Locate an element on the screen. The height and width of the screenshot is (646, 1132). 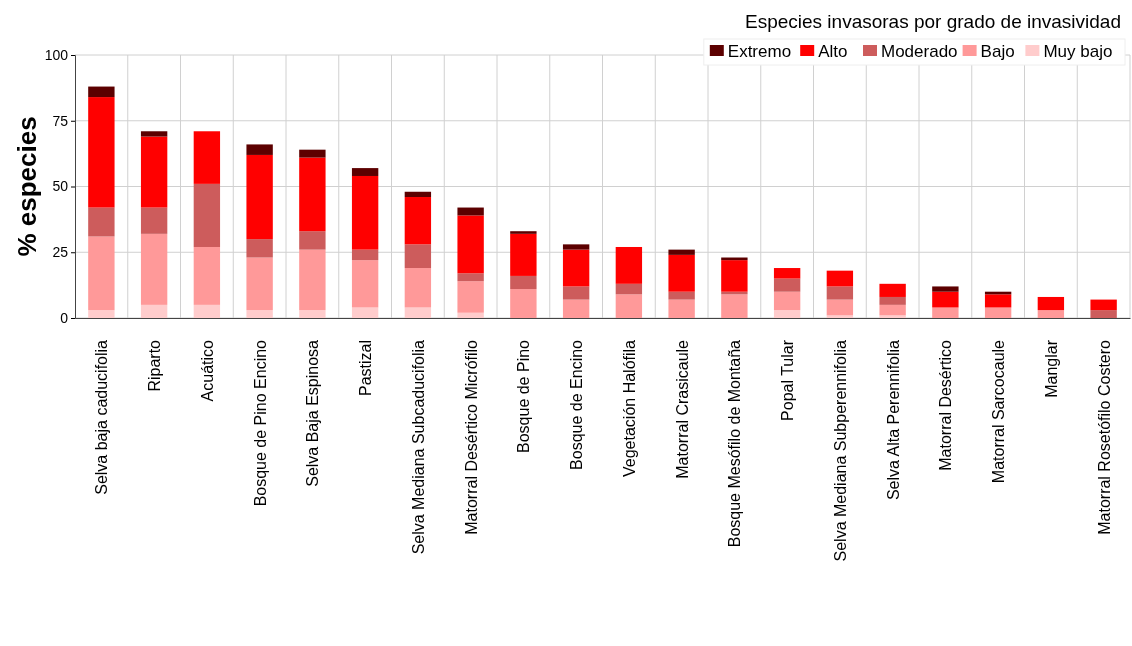
x-tick-label: Bosque de Encino is located at coordinates (577, 404).